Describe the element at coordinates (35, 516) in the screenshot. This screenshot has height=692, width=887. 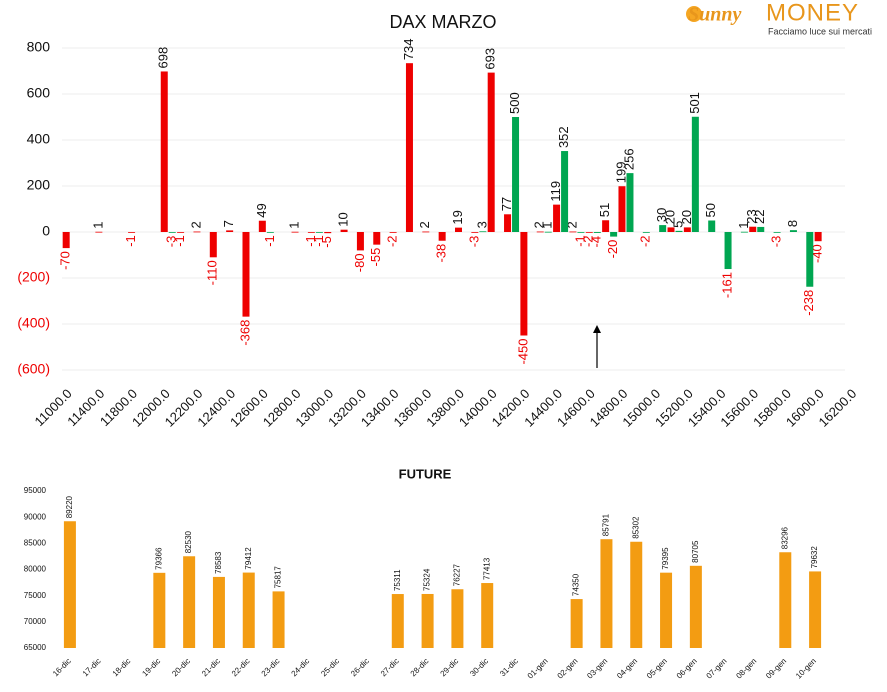
I see `y-tick-label: 90000` at that location.